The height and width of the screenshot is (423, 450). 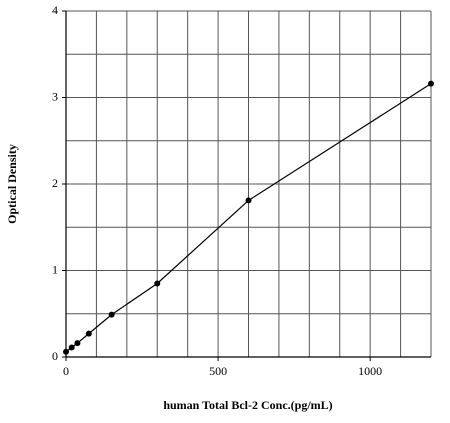 I want to click on y-tick-label: 3, so click(x=55, y=96).